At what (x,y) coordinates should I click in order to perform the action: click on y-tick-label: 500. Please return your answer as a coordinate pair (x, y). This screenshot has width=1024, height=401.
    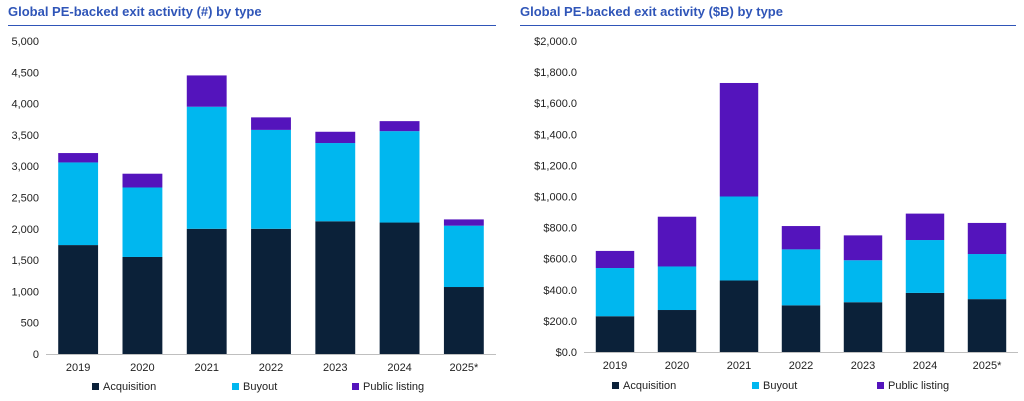
    Looking at the image, I should click on (30, 324).